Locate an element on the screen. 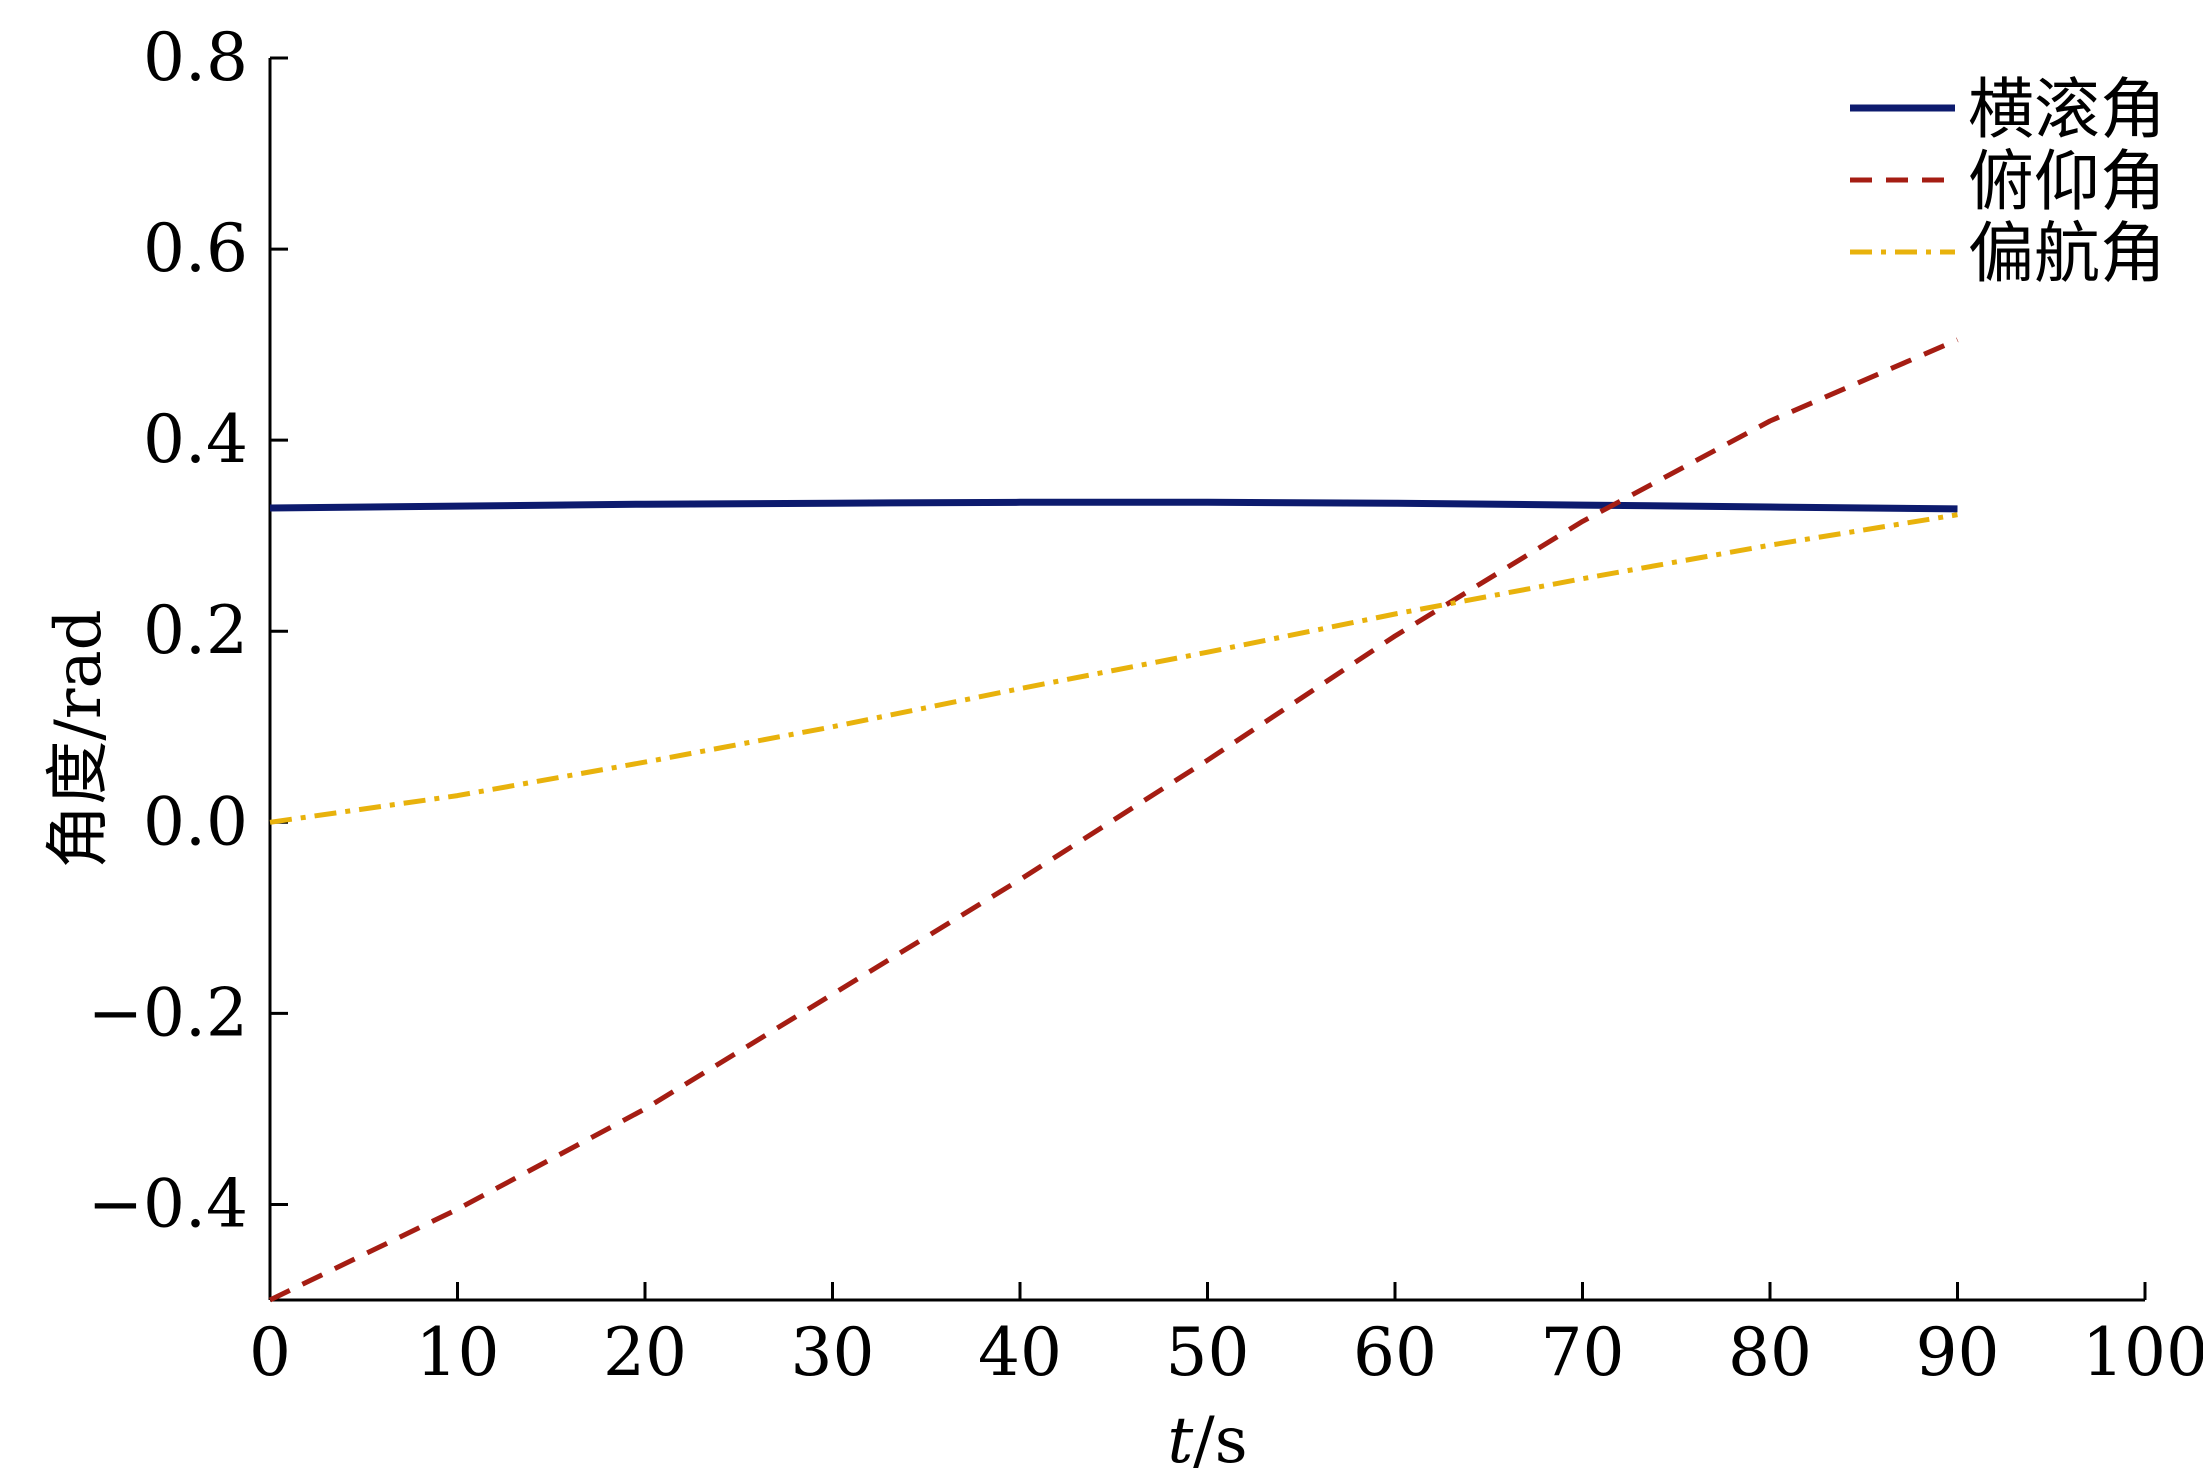 This screenshot has height=1476, width=2203. x-ticks: 0 10 20 30 40 50 60 70 80 90 100 is located at coordinates (1226, 1336).